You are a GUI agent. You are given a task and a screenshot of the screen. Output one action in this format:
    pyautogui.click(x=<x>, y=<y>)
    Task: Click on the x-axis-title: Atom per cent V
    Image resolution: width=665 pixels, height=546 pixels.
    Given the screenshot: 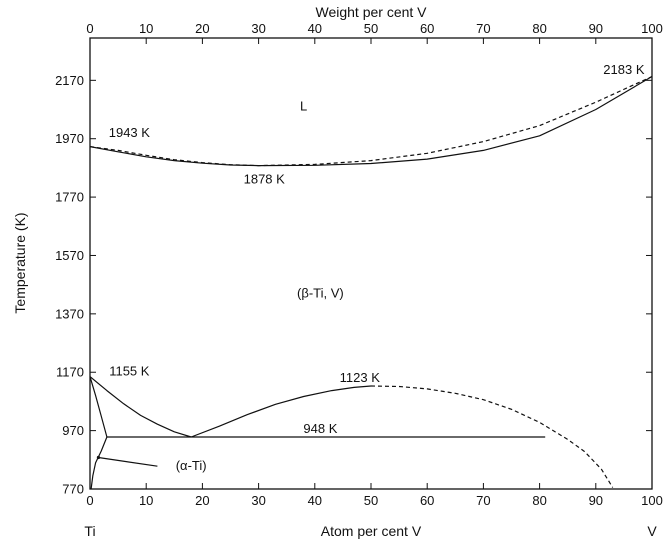 What is the action you would take?
    pyautogui.click(x=371, y=531)
    